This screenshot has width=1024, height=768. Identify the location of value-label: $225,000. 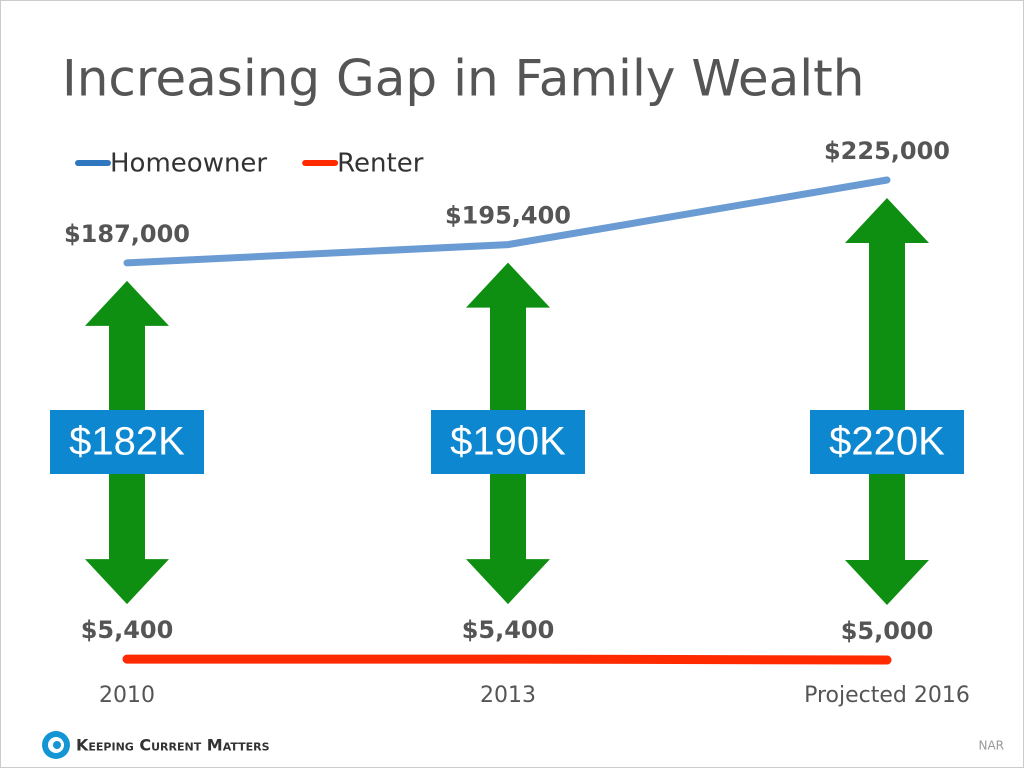
(887, 151).